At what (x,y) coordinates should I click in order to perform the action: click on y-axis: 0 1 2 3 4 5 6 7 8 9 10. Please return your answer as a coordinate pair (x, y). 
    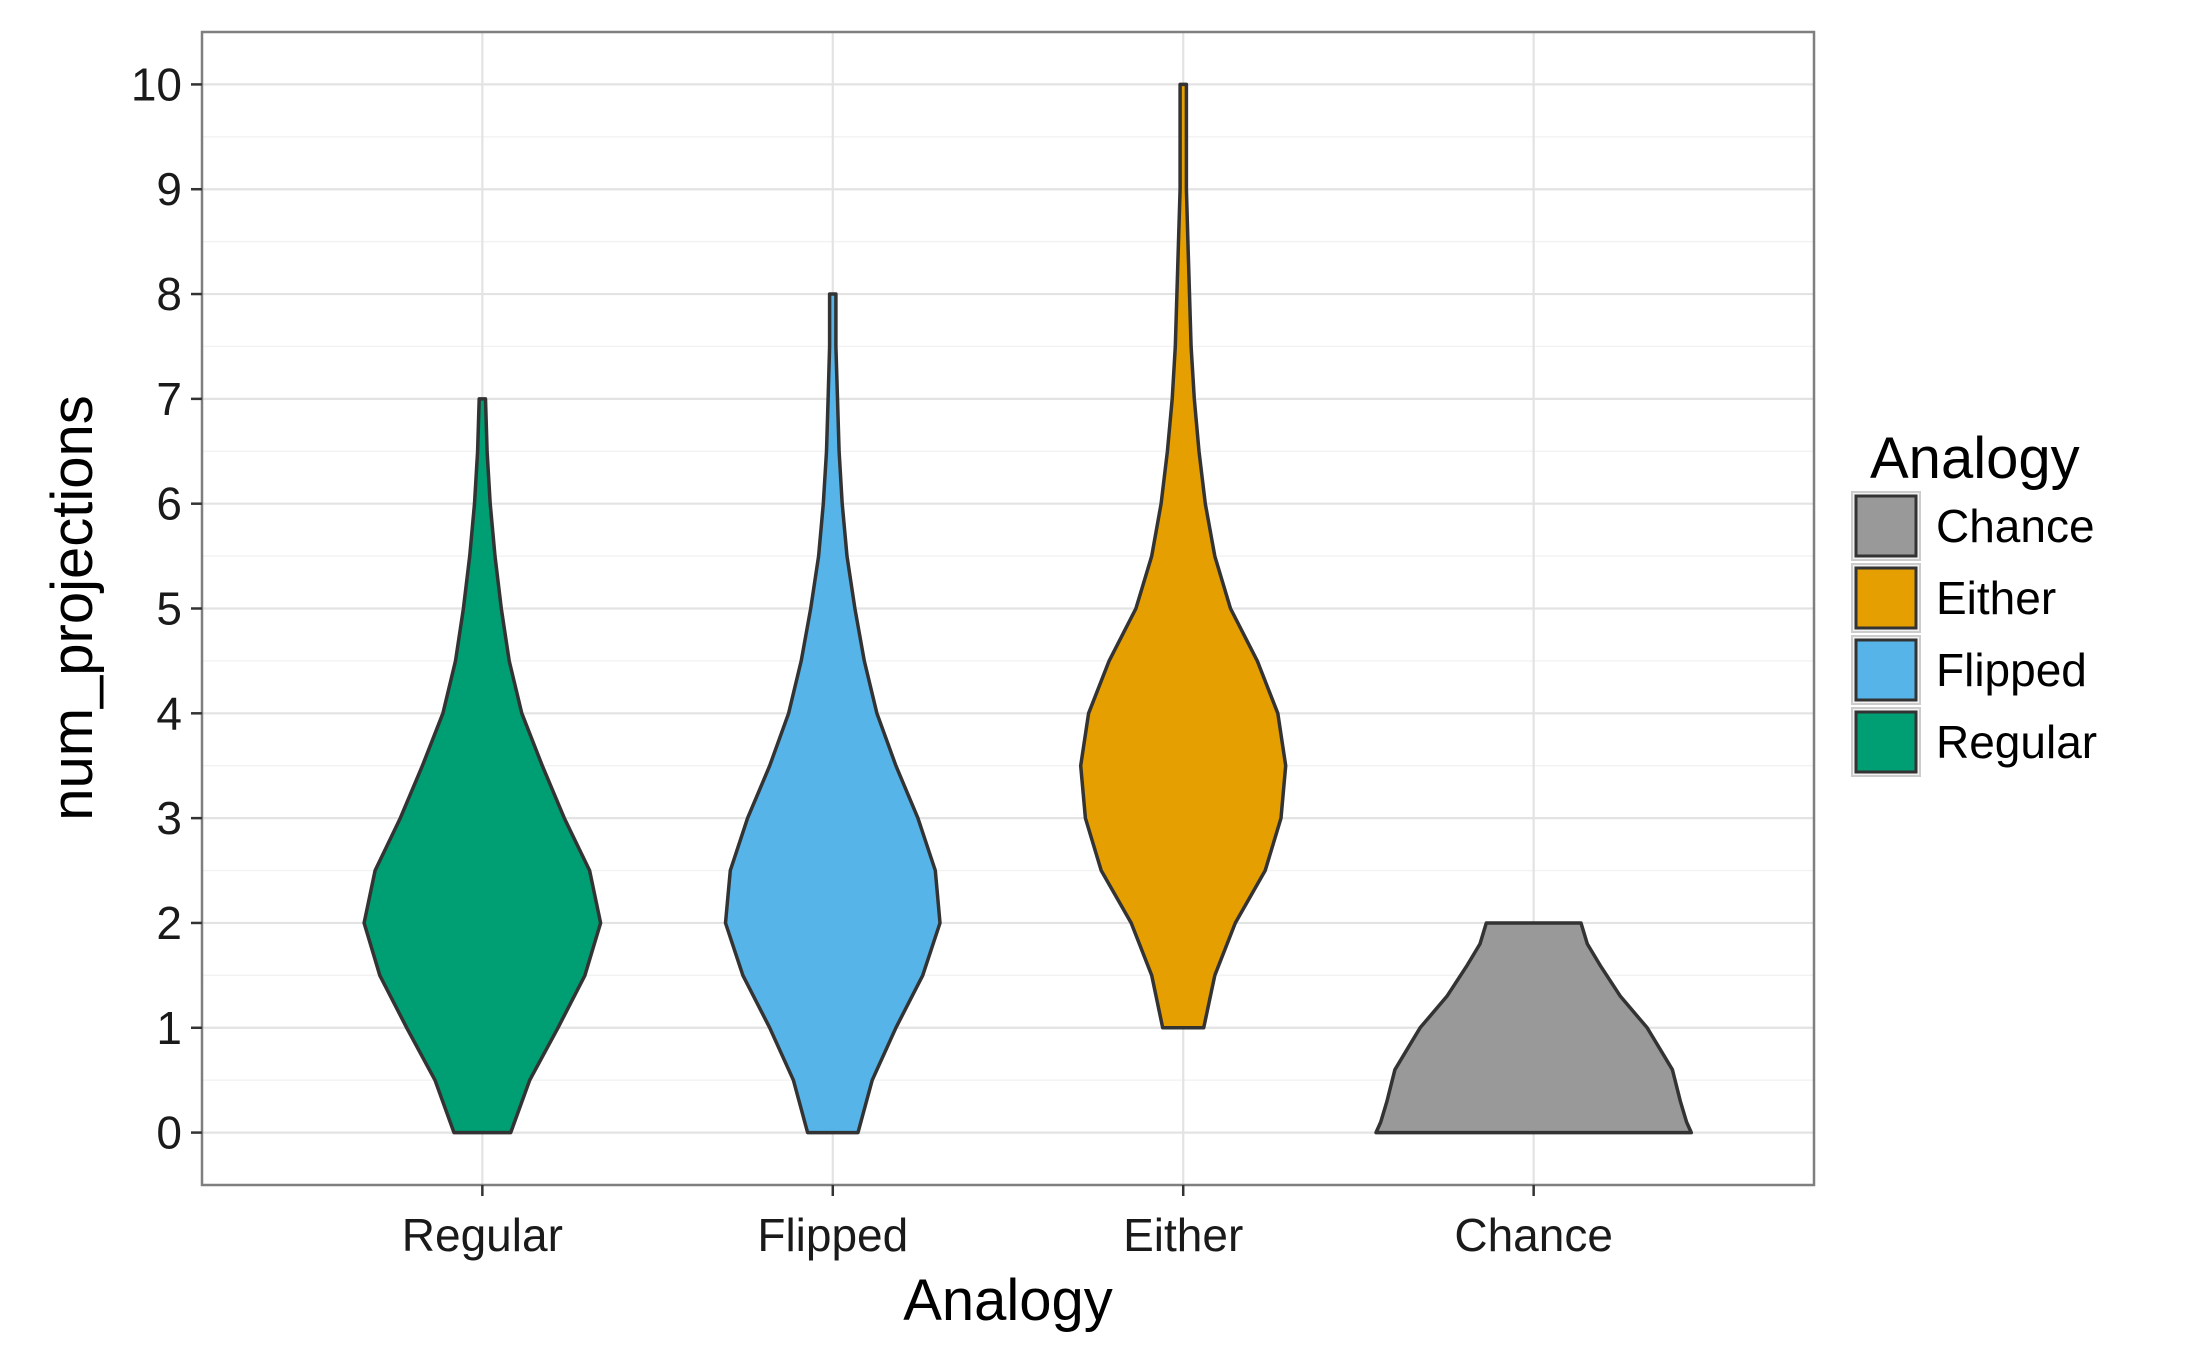
    Looking at the image, I should click on (166, 608).